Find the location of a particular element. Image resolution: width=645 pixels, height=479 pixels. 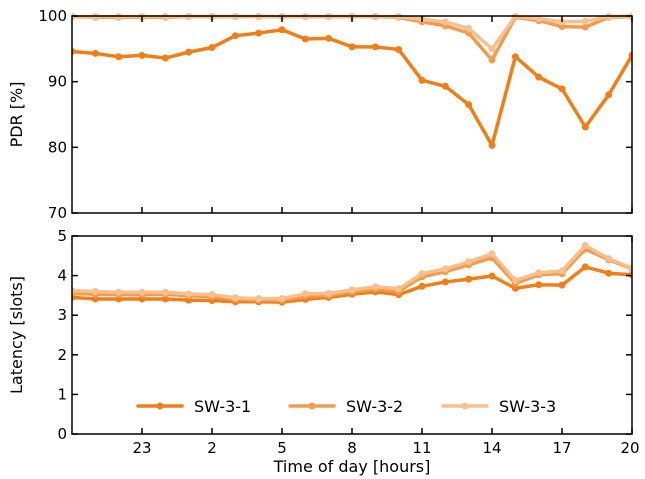

bottom-y-tick-label: 0 is located at coordinates (62, 434).